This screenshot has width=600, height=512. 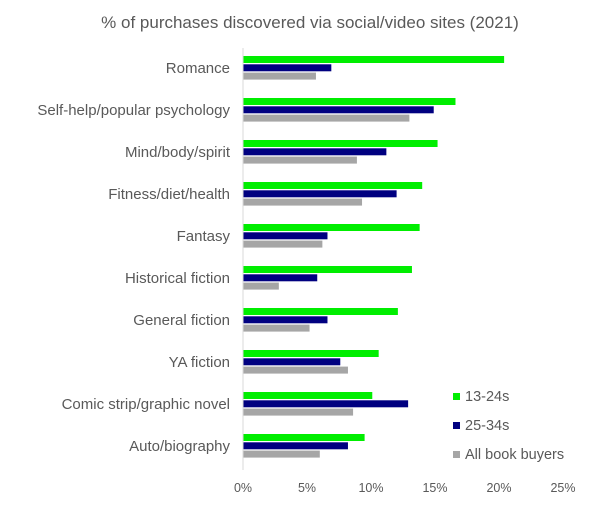 I want to click on category-label: YA fiction, so click(x=199, y=362).